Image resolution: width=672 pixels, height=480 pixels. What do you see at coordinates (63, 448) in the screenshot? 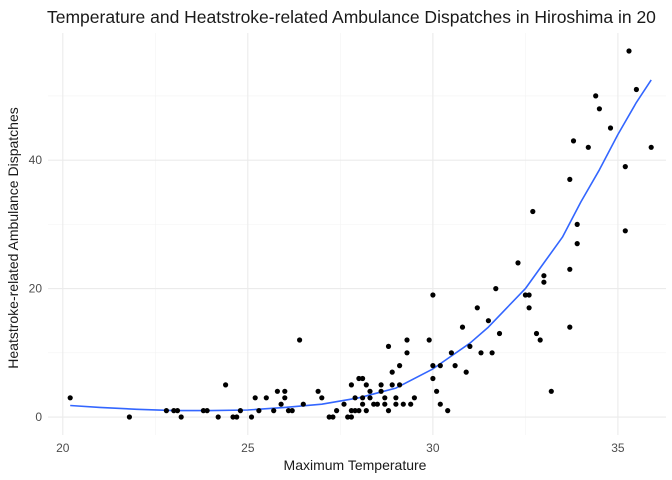
I see `x-tick-label: 20` at bounding box center [63, 448].